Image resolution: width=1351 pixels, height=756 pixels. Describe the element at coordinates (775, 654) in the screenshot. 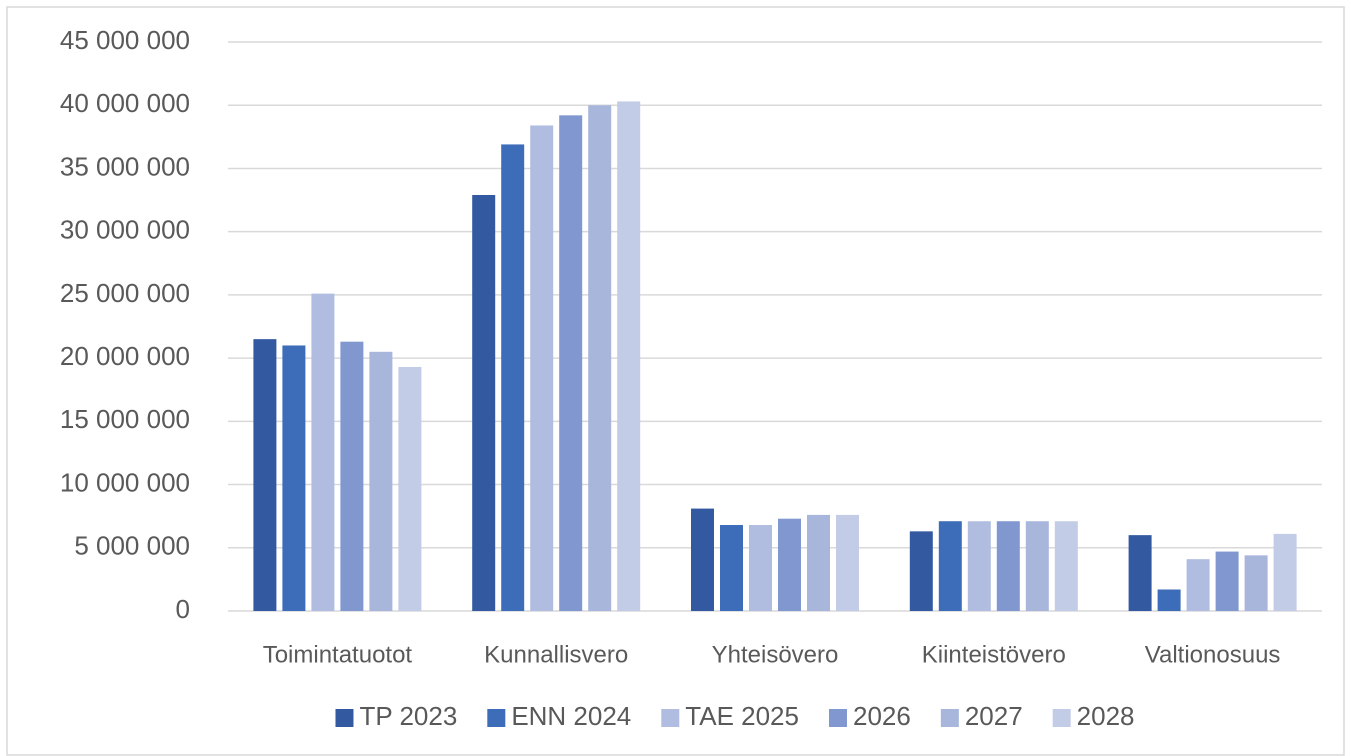

I see `x-tick-label: Yhteisövero` at that location.